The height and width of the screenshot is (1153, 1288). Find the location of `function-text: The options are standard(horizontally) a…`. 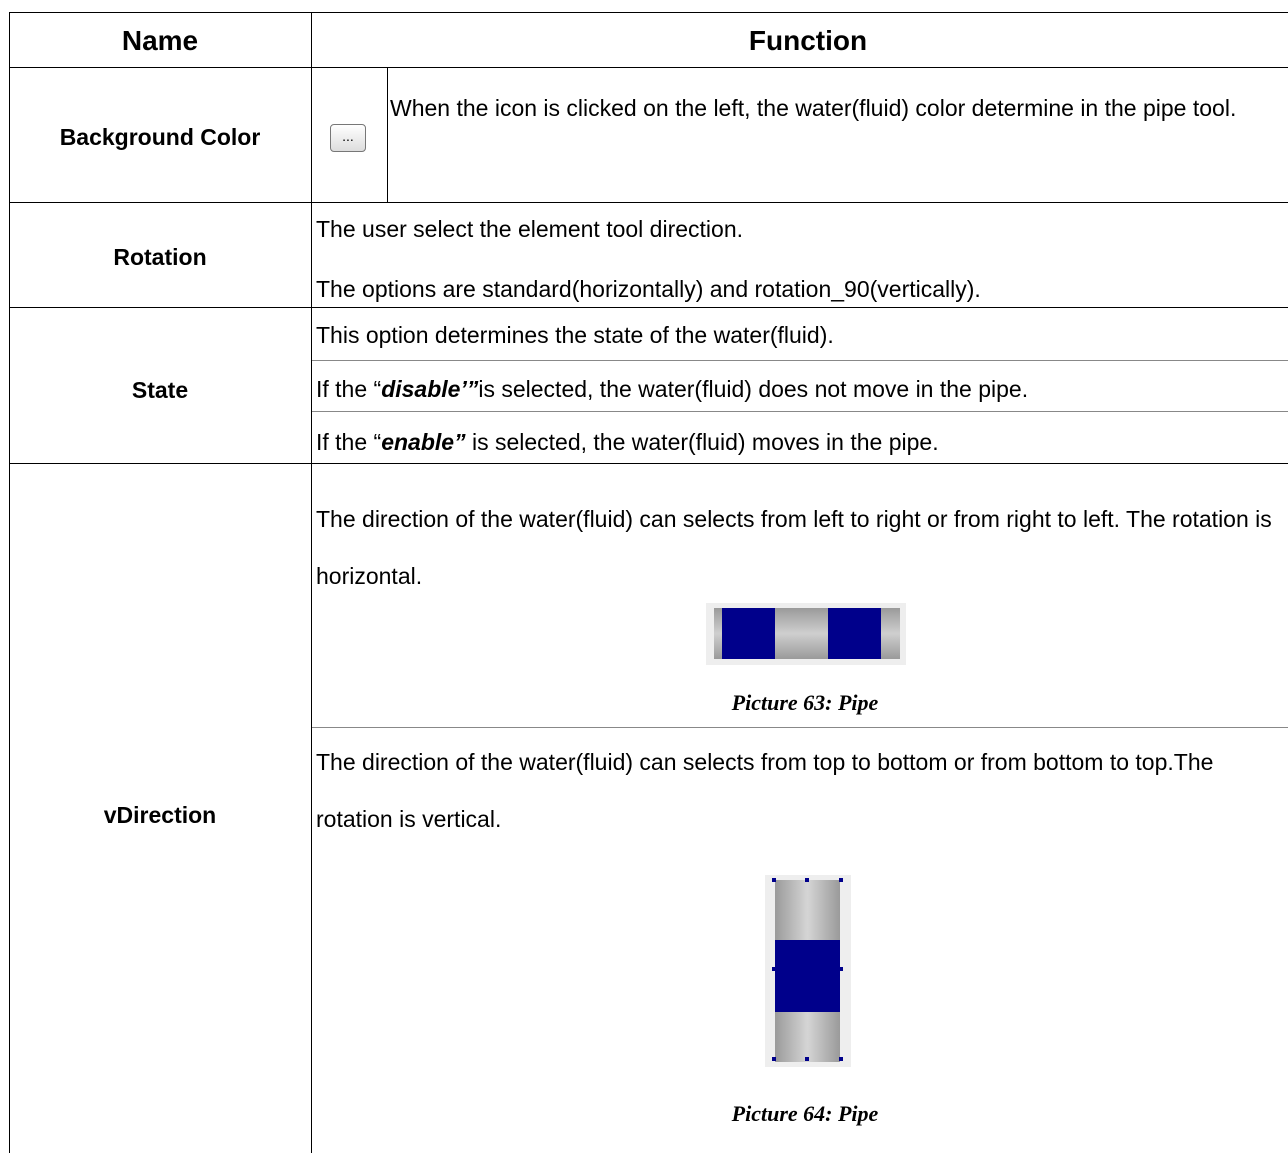

function-text: The options are standard(horizontally) a… is located at coordinates (648, 289).